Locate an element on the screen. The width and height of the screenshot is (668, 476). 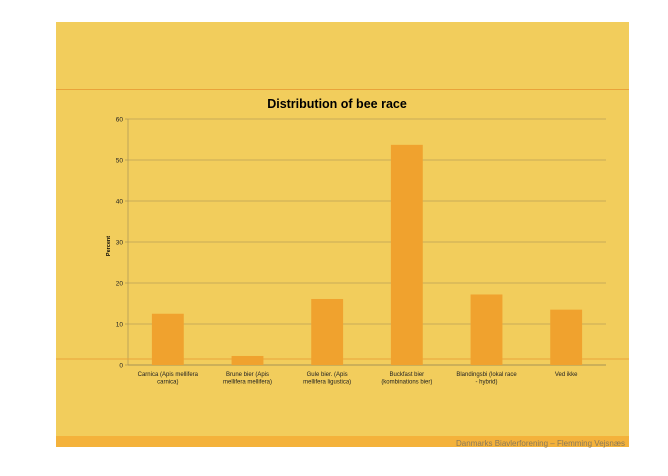
category-label: Buckfast bier is located at coordinates (406, 375).